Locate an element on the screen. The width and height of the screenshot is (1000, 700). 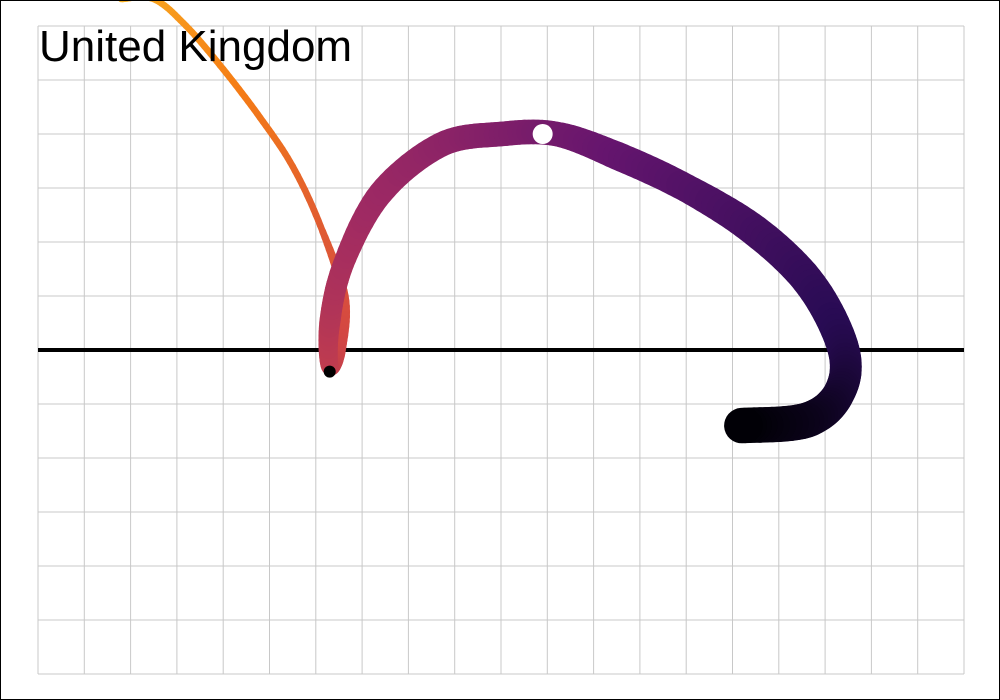
end-marker is located at coordinates (542, 134).